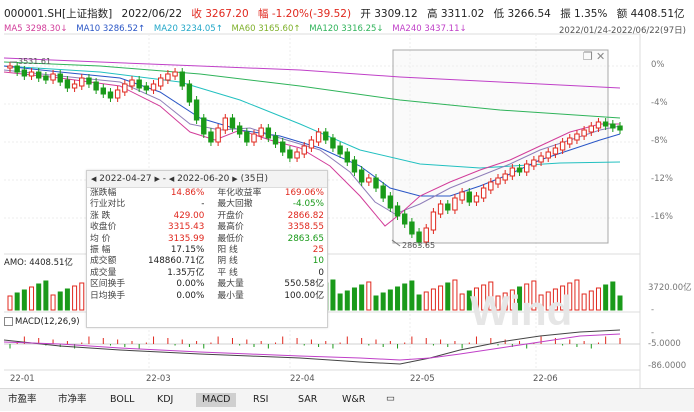  What do you see at coordinates (103, 261) in the screenshot?
I see `stat-label: 成交额` at bounding box center [103, 261].